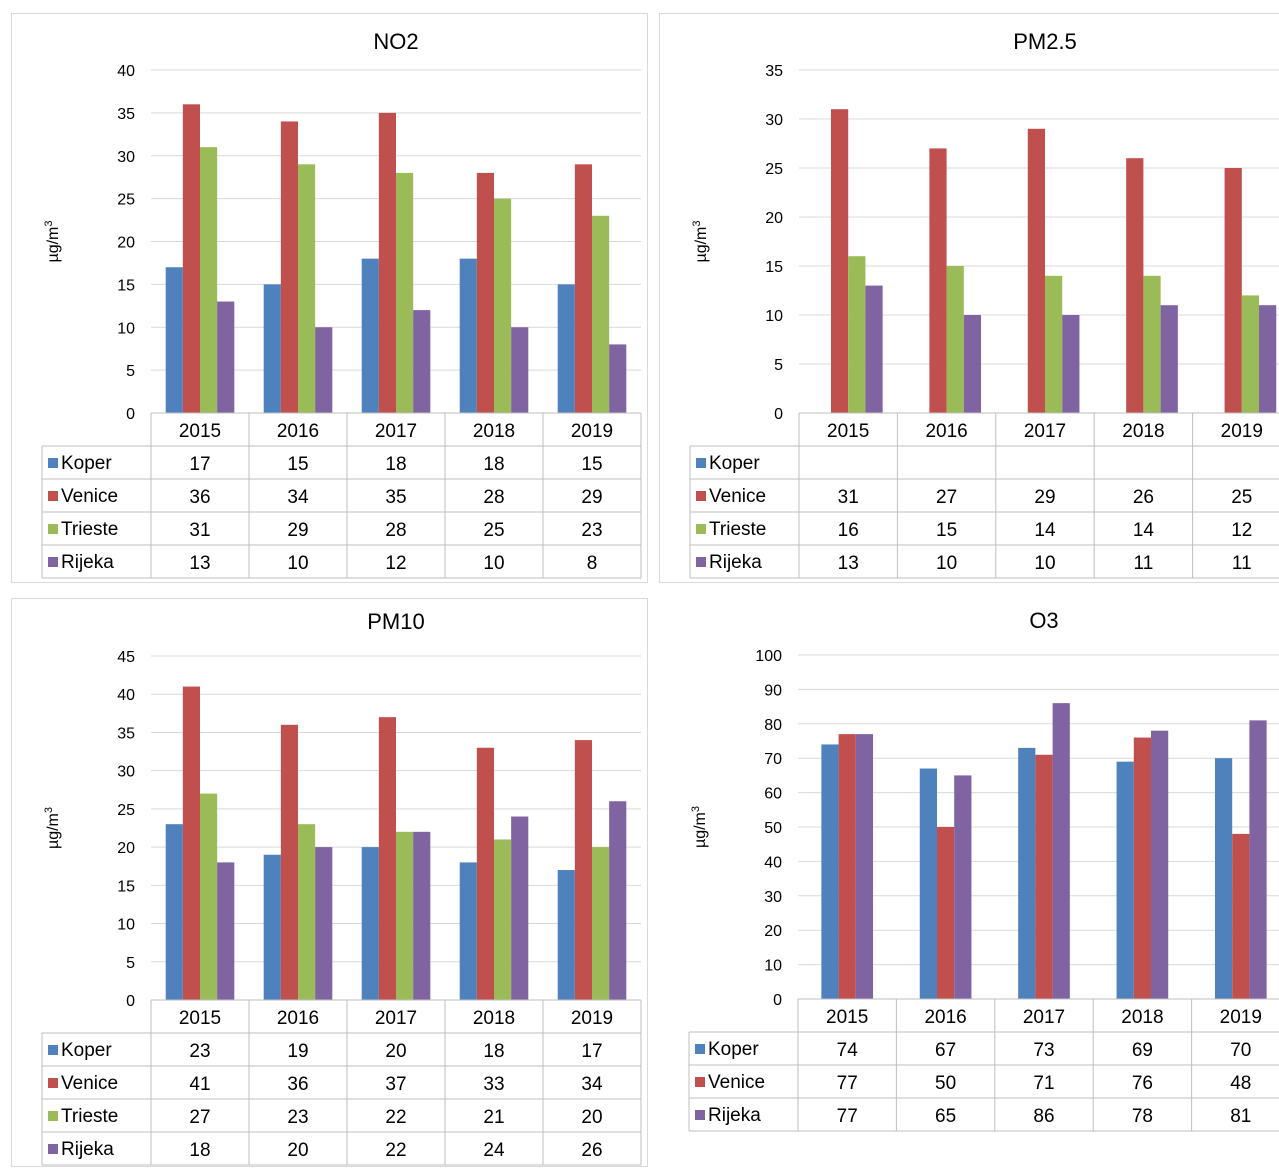 Image resolution: width=1279 pixels, height=1169 pixels. I want to click on bar-rijeka-2015, so click(864, 866).